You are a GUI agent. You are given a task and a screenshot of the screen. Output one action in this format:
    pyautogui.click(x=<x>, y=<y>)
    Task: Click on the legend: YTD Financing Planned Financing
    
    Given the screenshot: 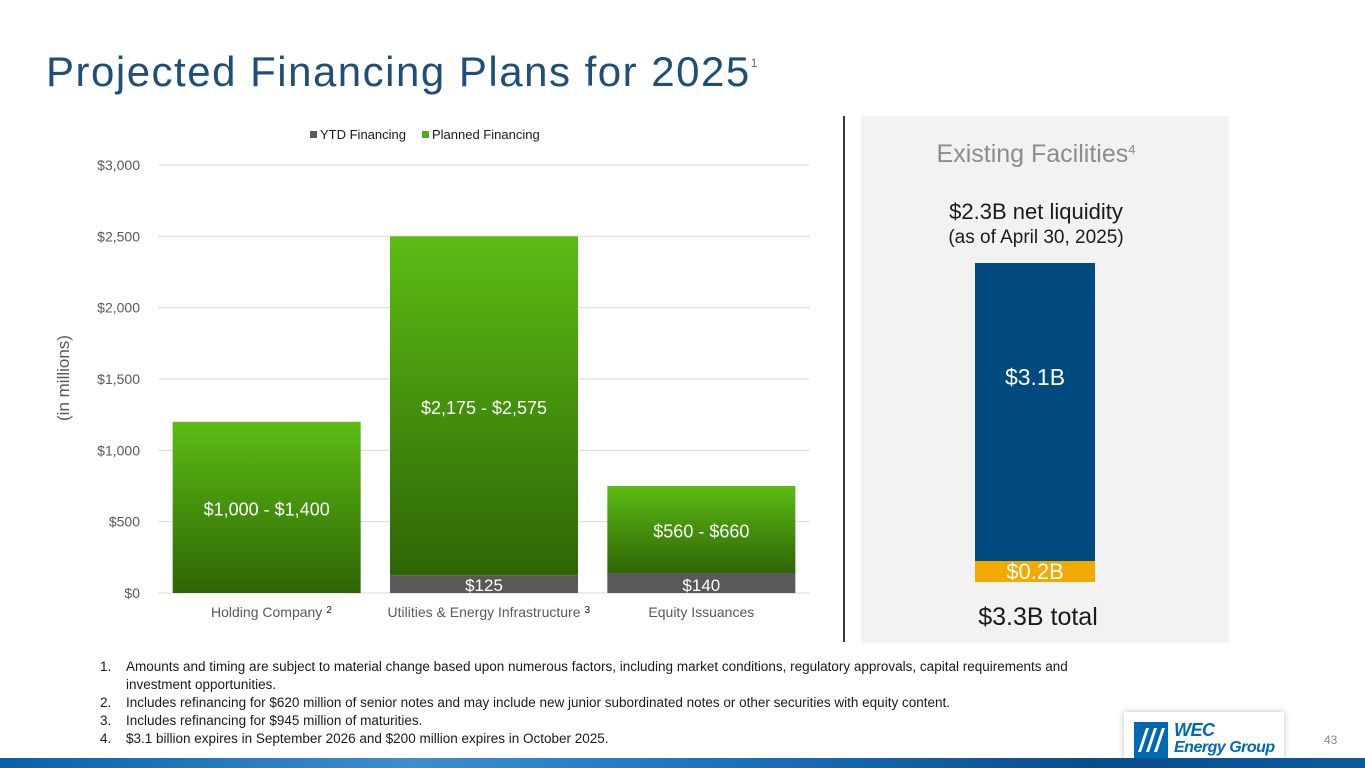 What is the action you would take?
    pyautogui.click(x=425, y=134)
    